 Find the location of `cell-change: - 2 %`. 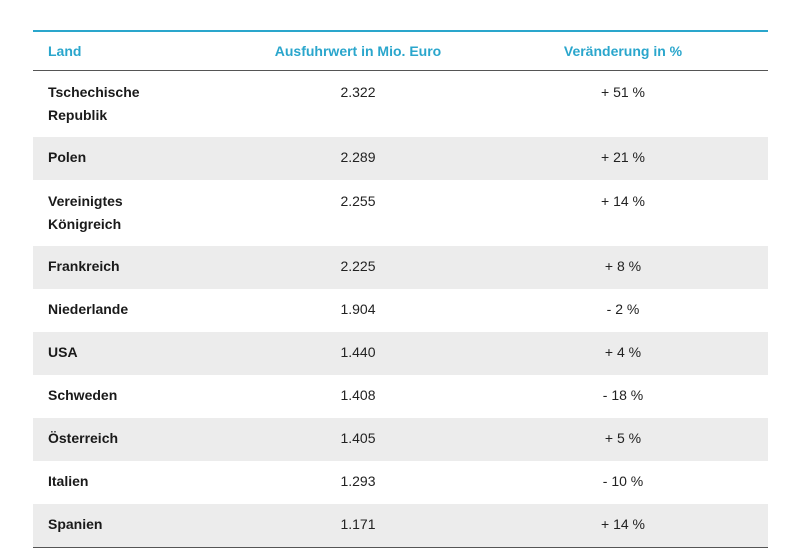

cell-change: - 2 % is located at coordinates (623, 309).